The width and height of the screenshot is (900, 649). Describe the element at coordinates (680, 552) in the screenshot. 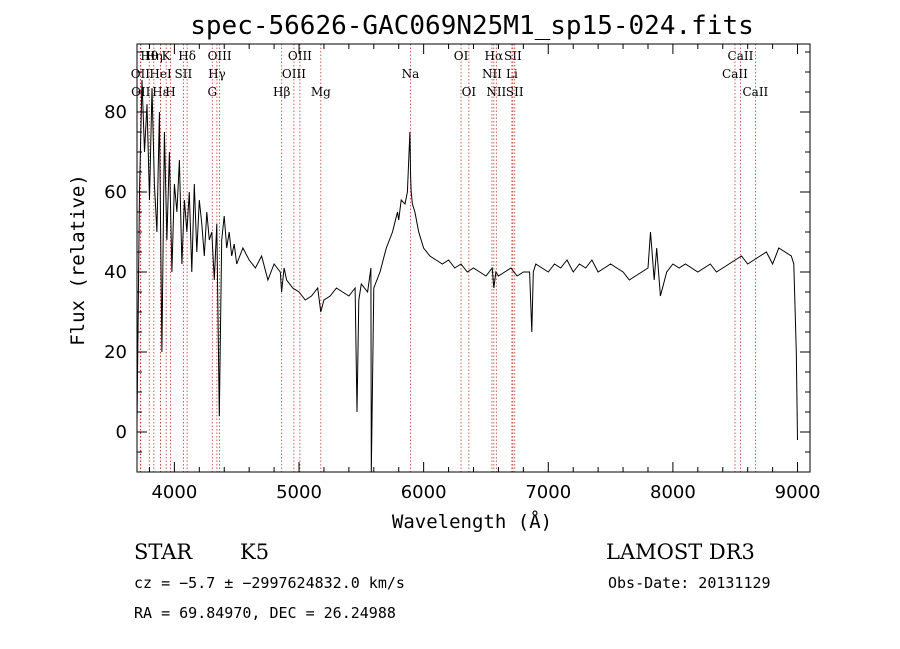

I see `survey-name: LAMOST DR3` at that location.